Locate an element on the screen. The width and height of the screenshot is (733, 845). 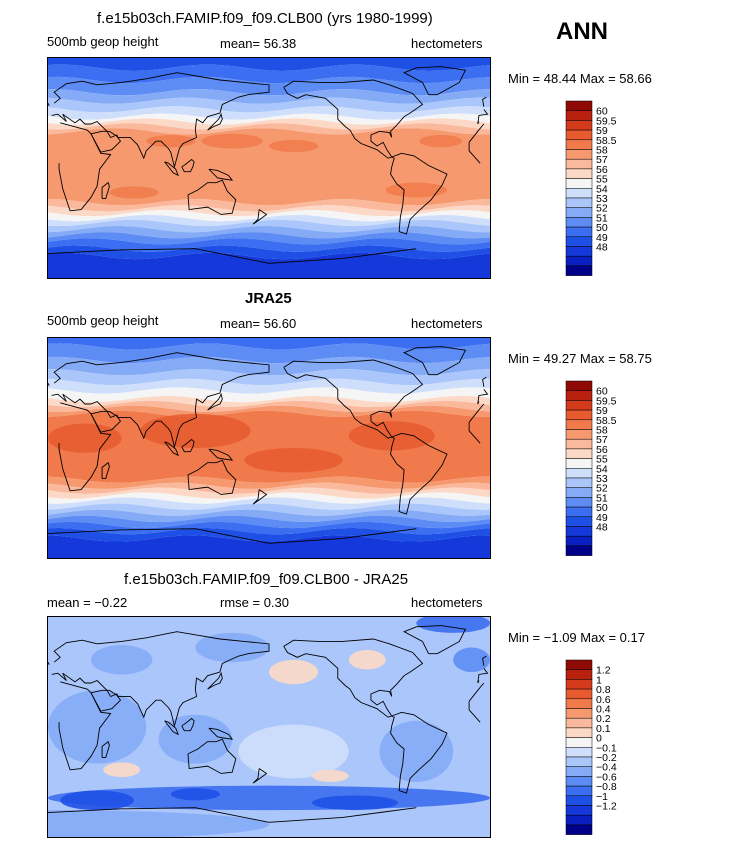
panel1-units: hectometers is located at coordinates (447, 43).